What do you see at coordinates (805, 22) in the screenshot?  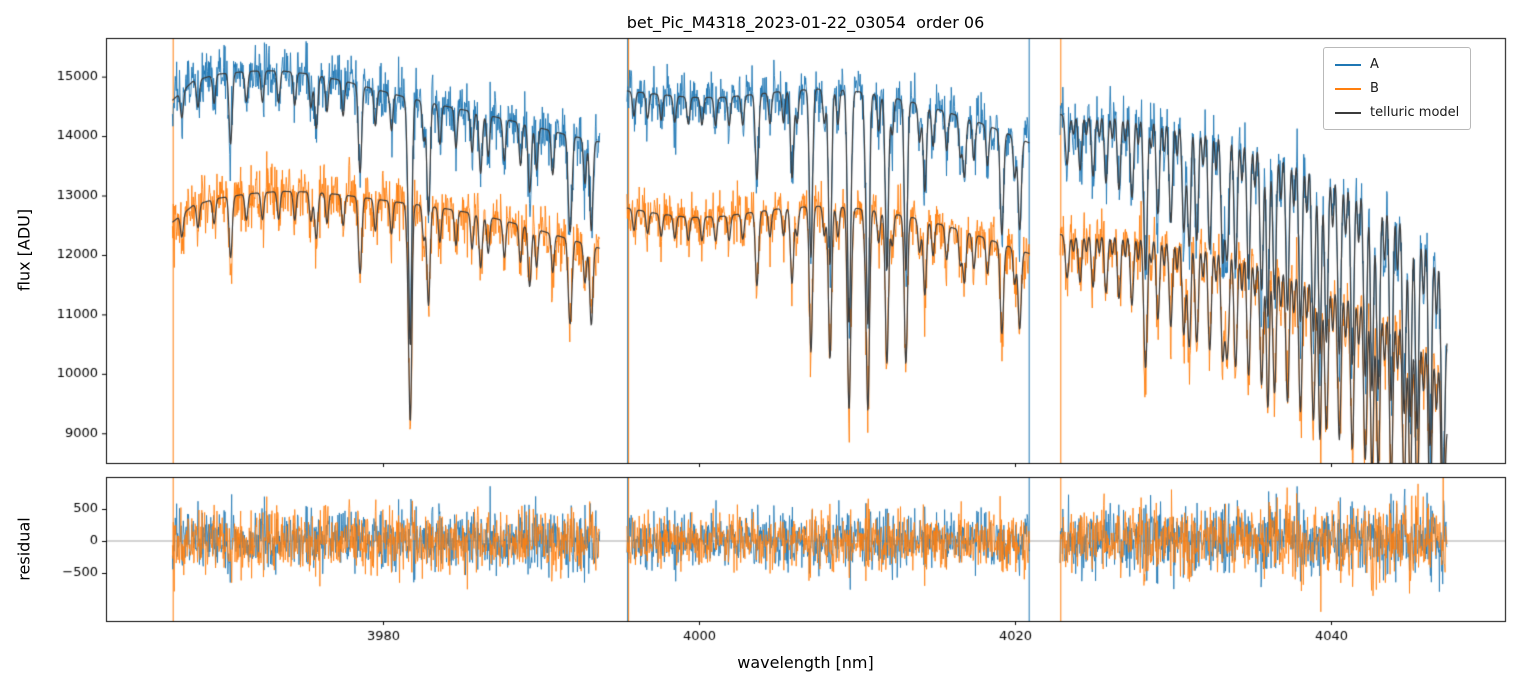 I see `figure-title: bet_Pic_M4318_2023-01-22_03054 order 06` at bounding box center [805, 22].